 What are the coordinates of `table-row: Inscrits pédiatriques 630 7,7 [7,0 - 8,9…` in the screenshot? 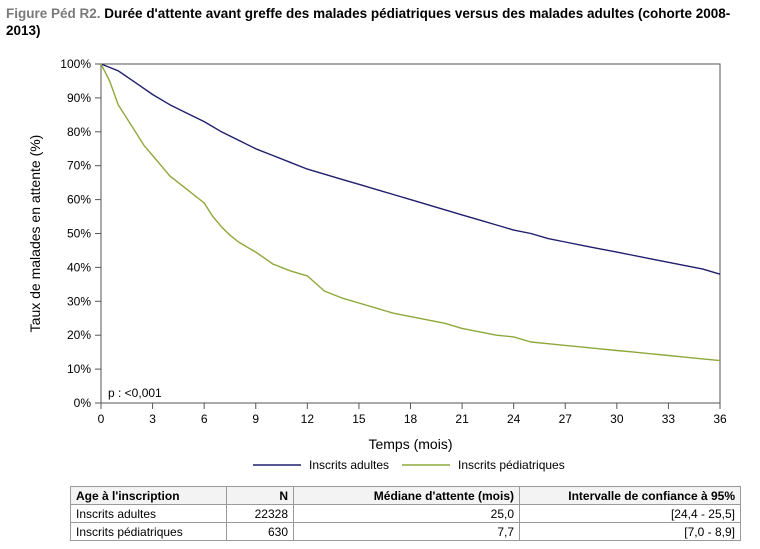 It's located at (405, 531).